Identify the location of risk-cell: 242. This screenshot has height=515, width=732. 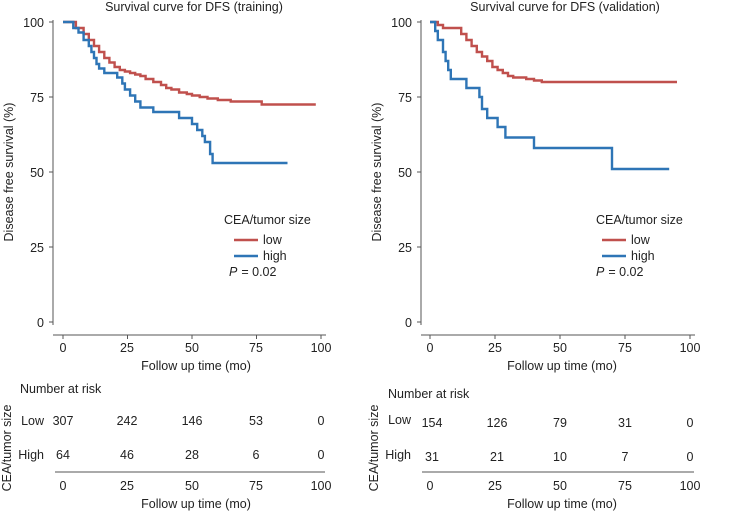
(127, 421).